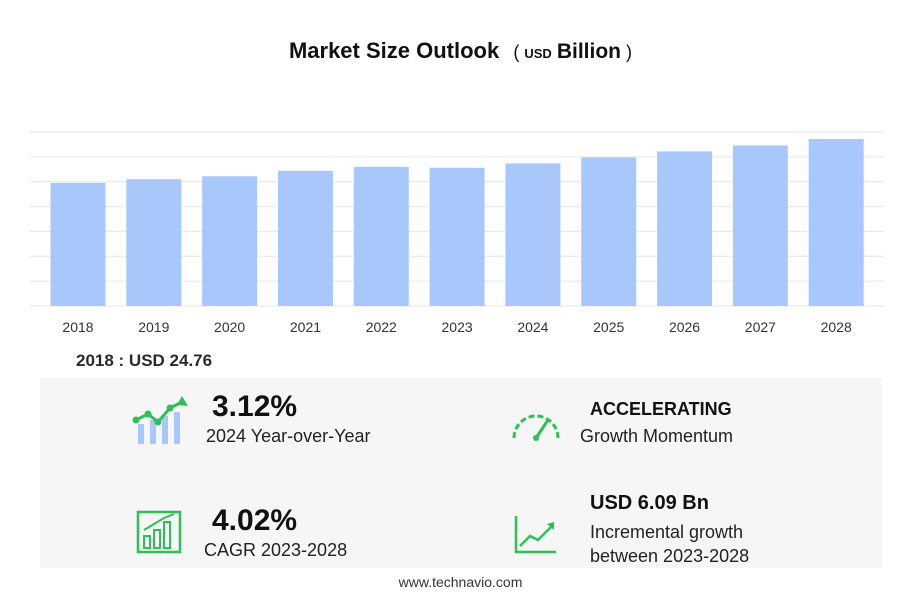 The width and height of the screenshot is (921, 592). What do you see at coordinates (154, 242) in the screenshot?
I see `bar-2019` at bounding box center [154, 242].